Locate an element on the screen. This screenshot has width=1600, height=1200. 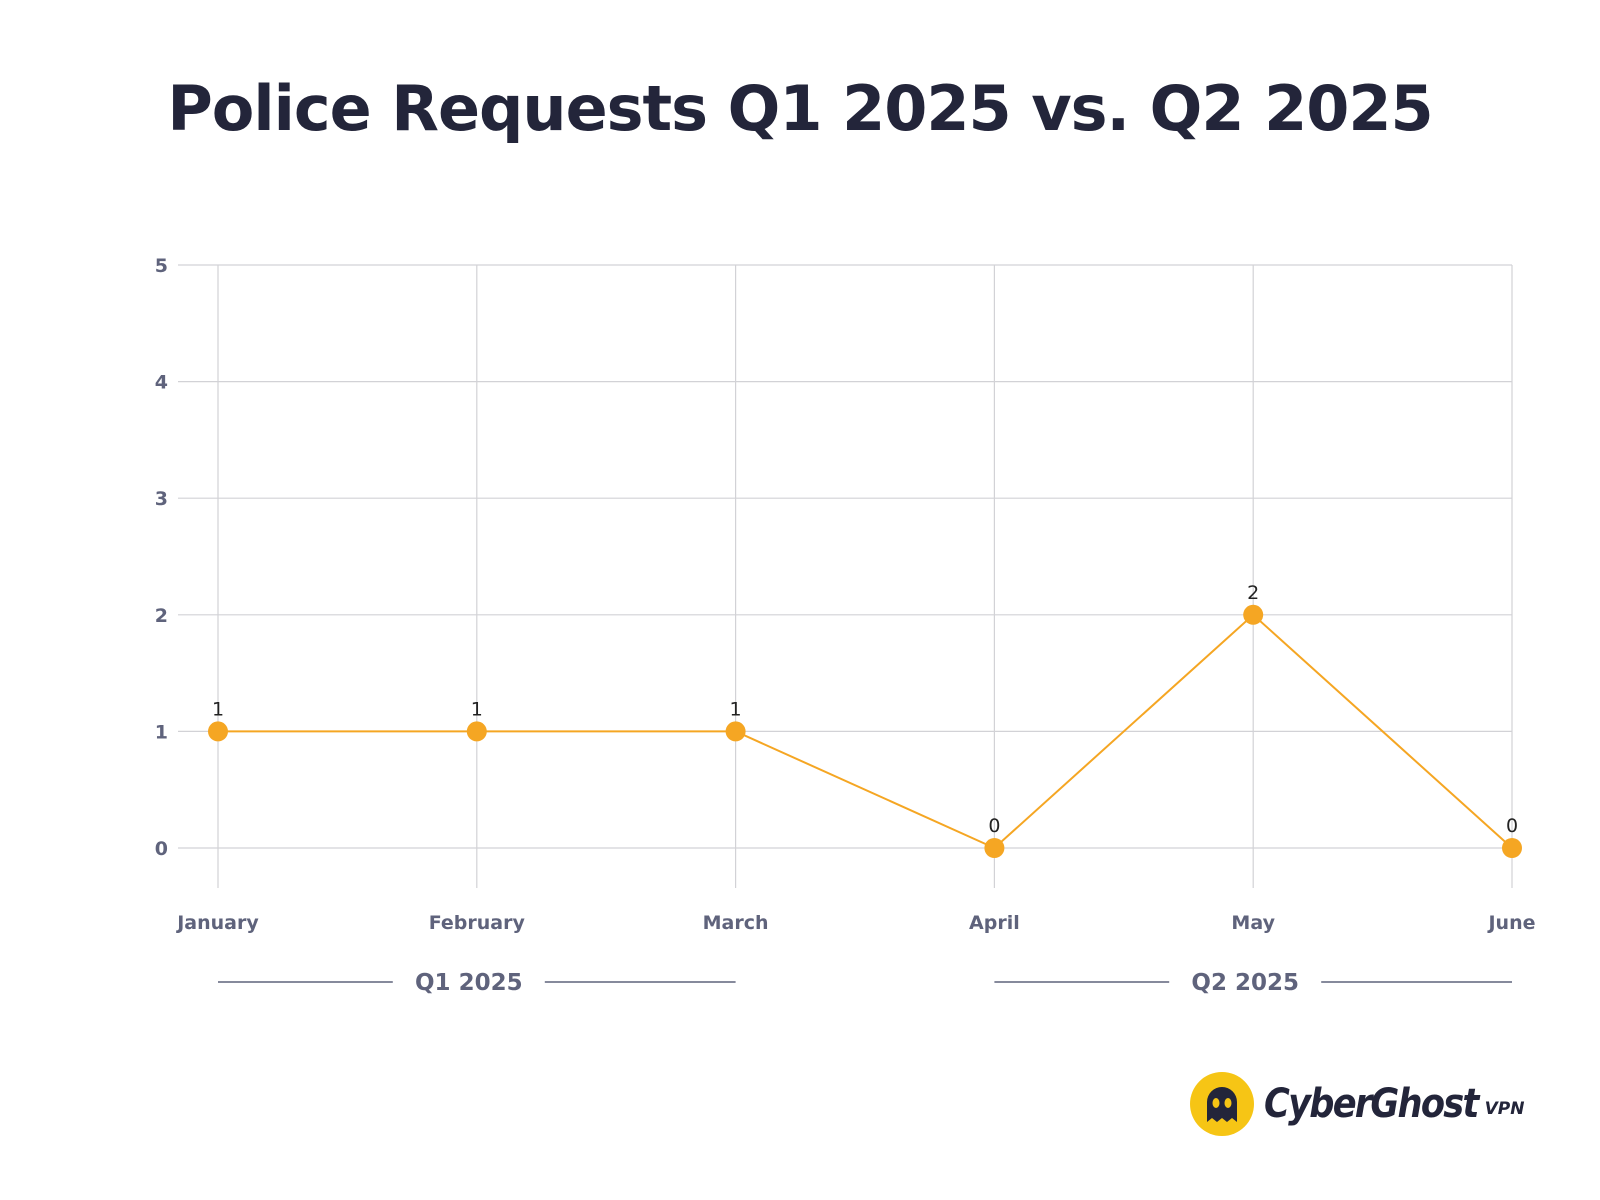
data-label: 2 is located at coordinates (1253, 593).